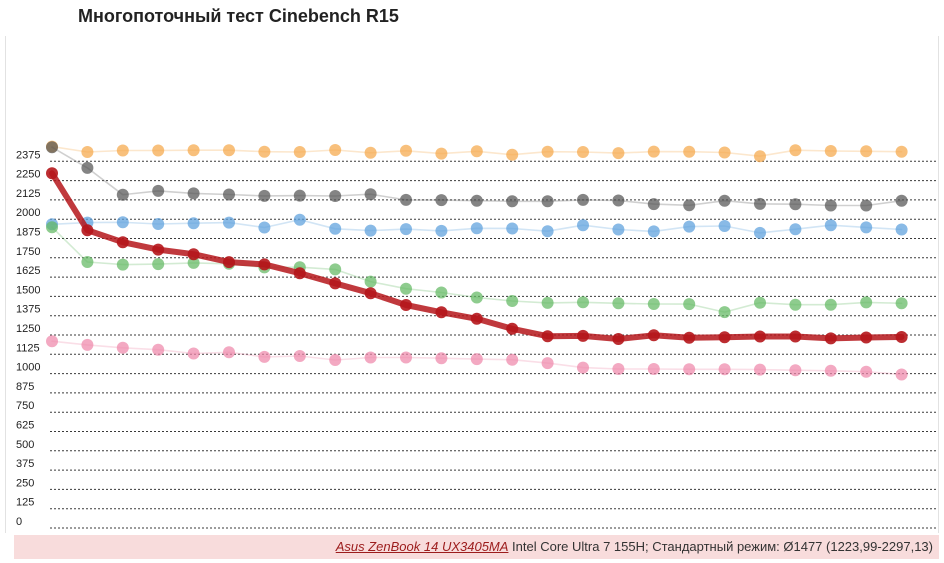 This screenshot has width=944, height=563. Describe the element at coordinates (238, 16) in the screenshot. I see `chart-title: Многопоточный тест Cinebench R15` at that location.